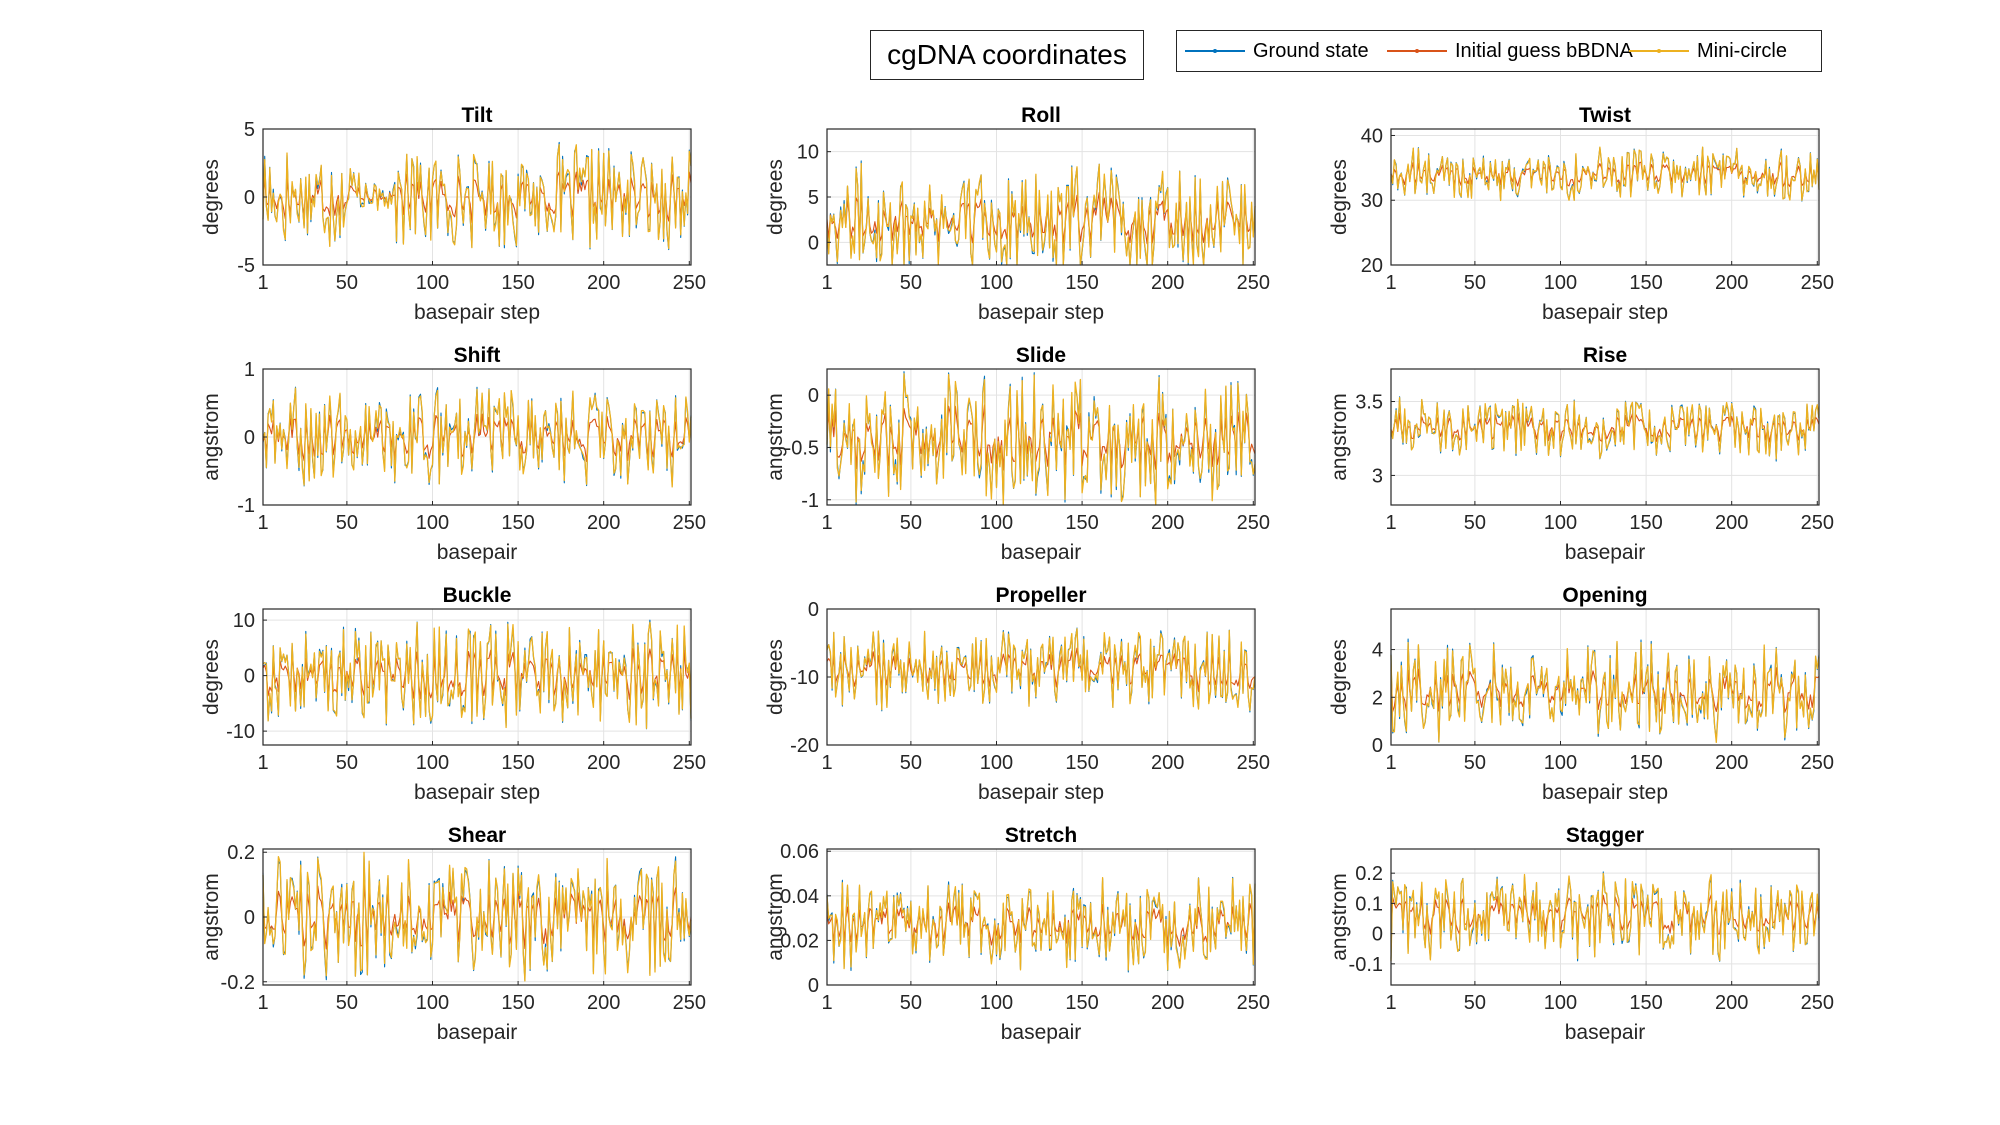  Describe the element at coordinates (1372, 136) in the screenshot. I see `y-tick-label: 40` at that location.